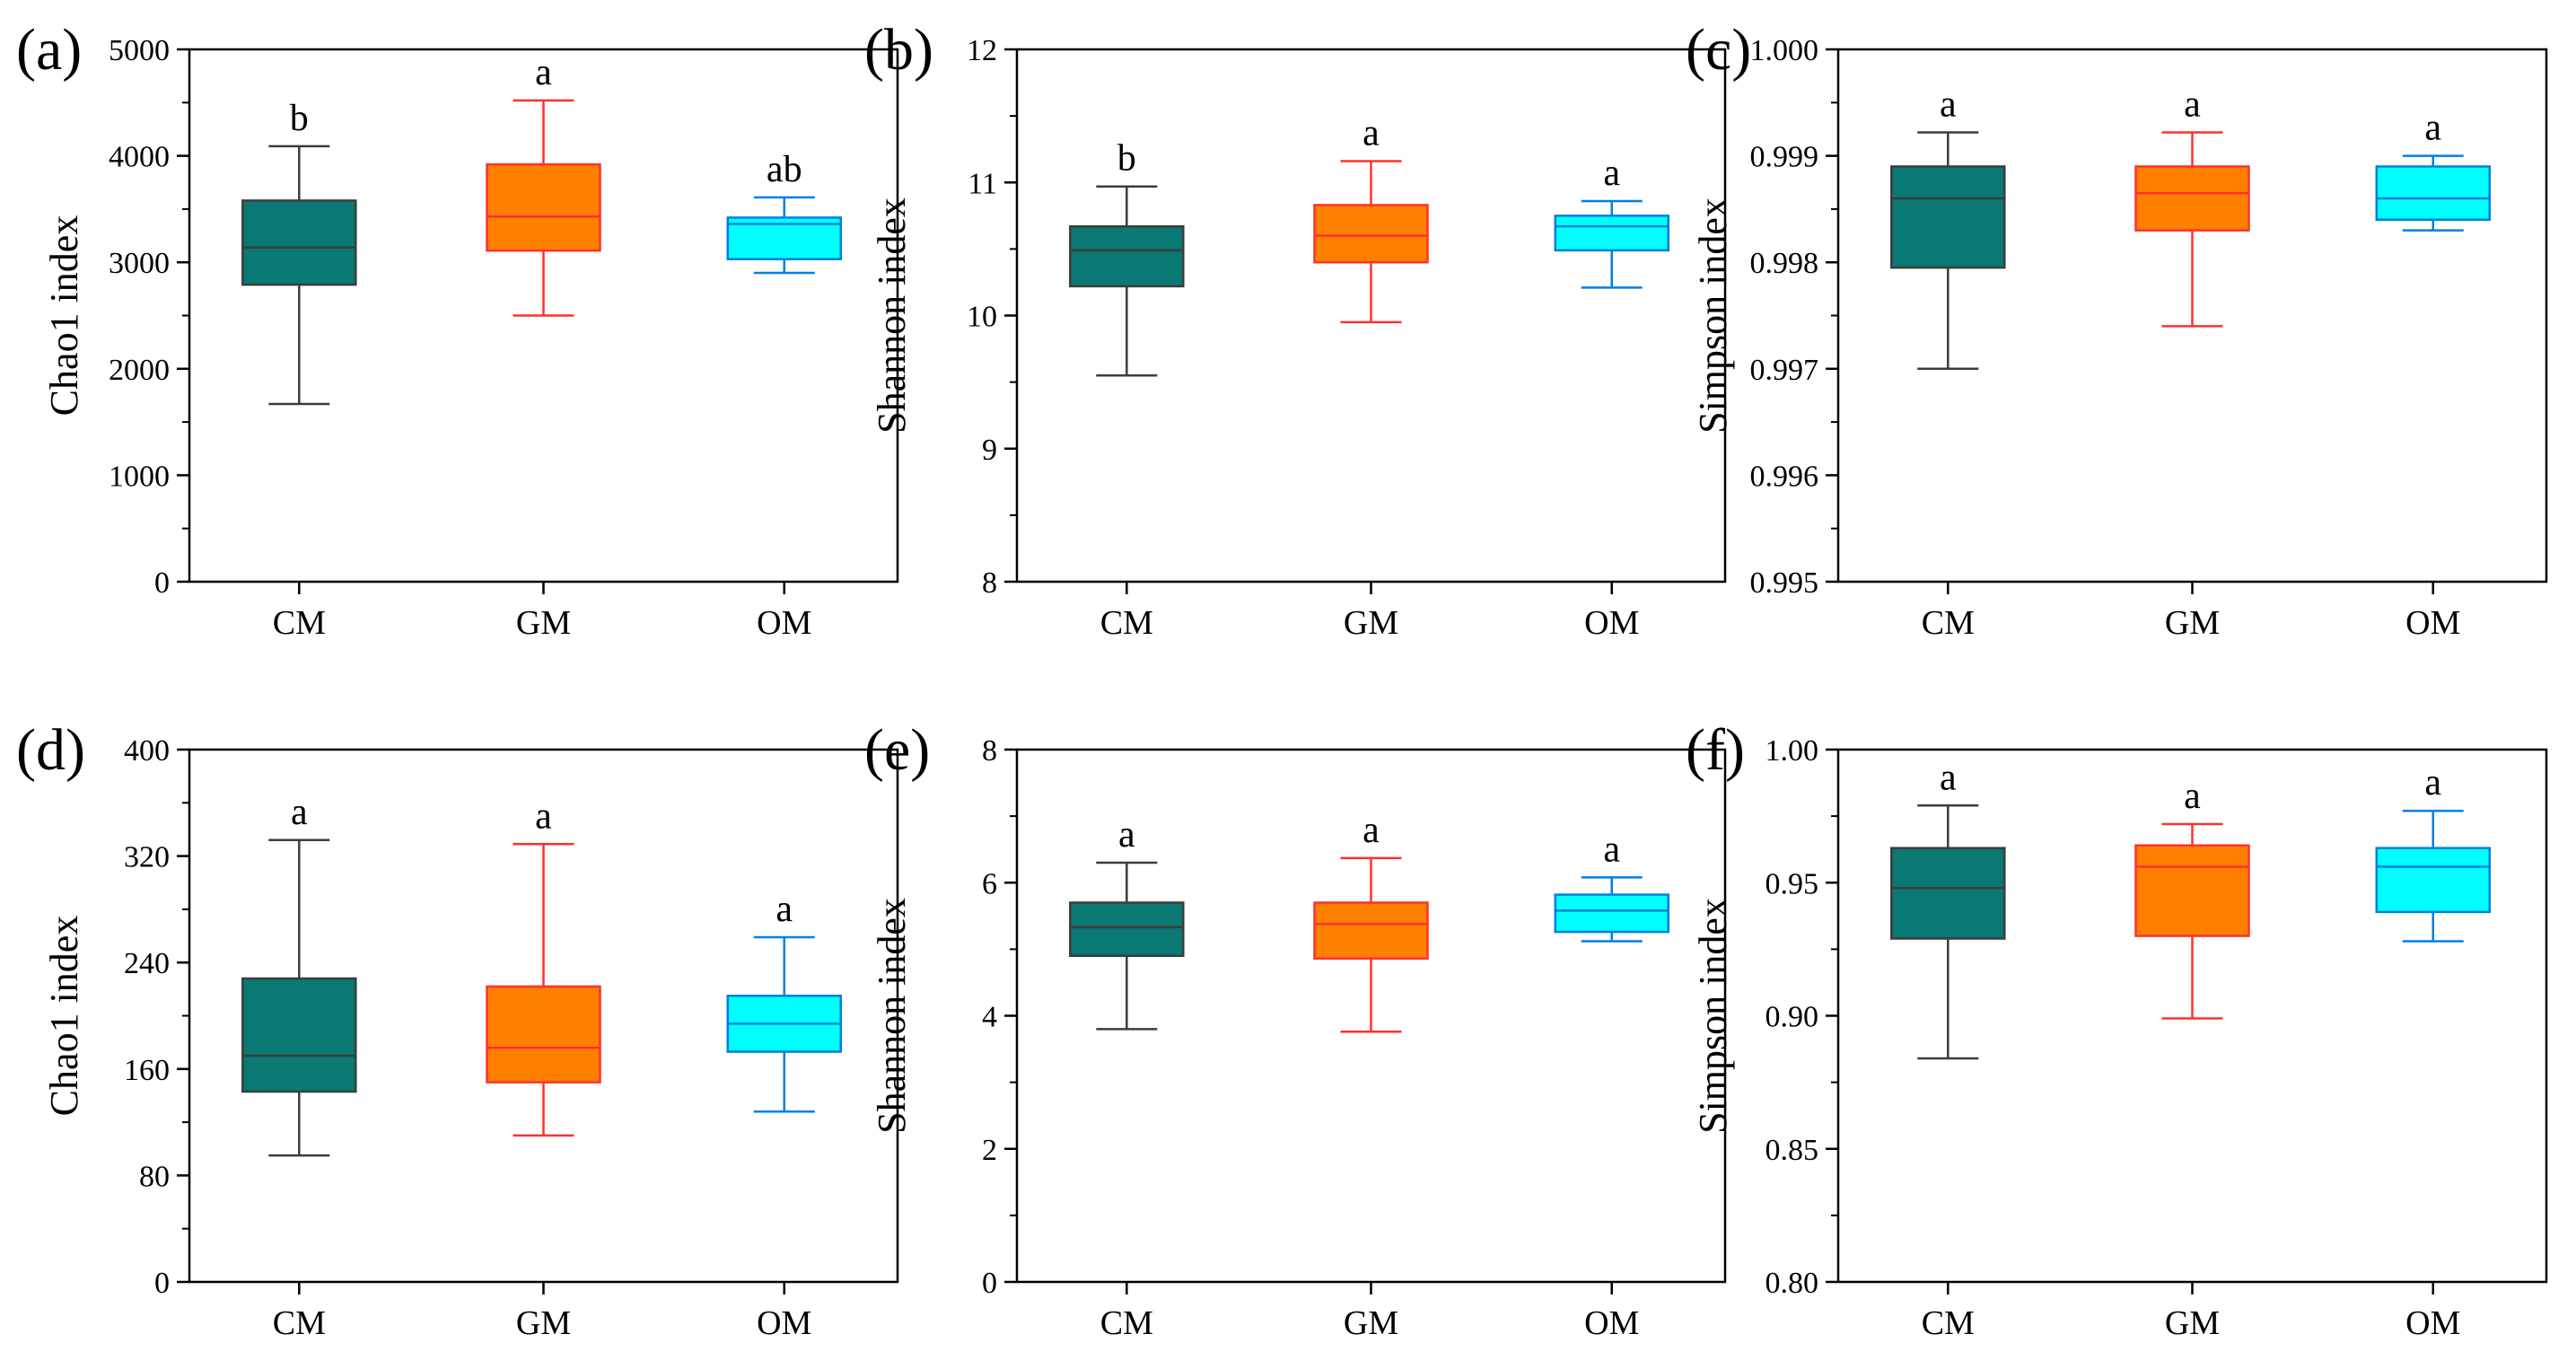 The image size is (2576, 1369). Describe the element at coordinates (49, 50) in the screenshot. I see `panel-label: (a)` at that location.